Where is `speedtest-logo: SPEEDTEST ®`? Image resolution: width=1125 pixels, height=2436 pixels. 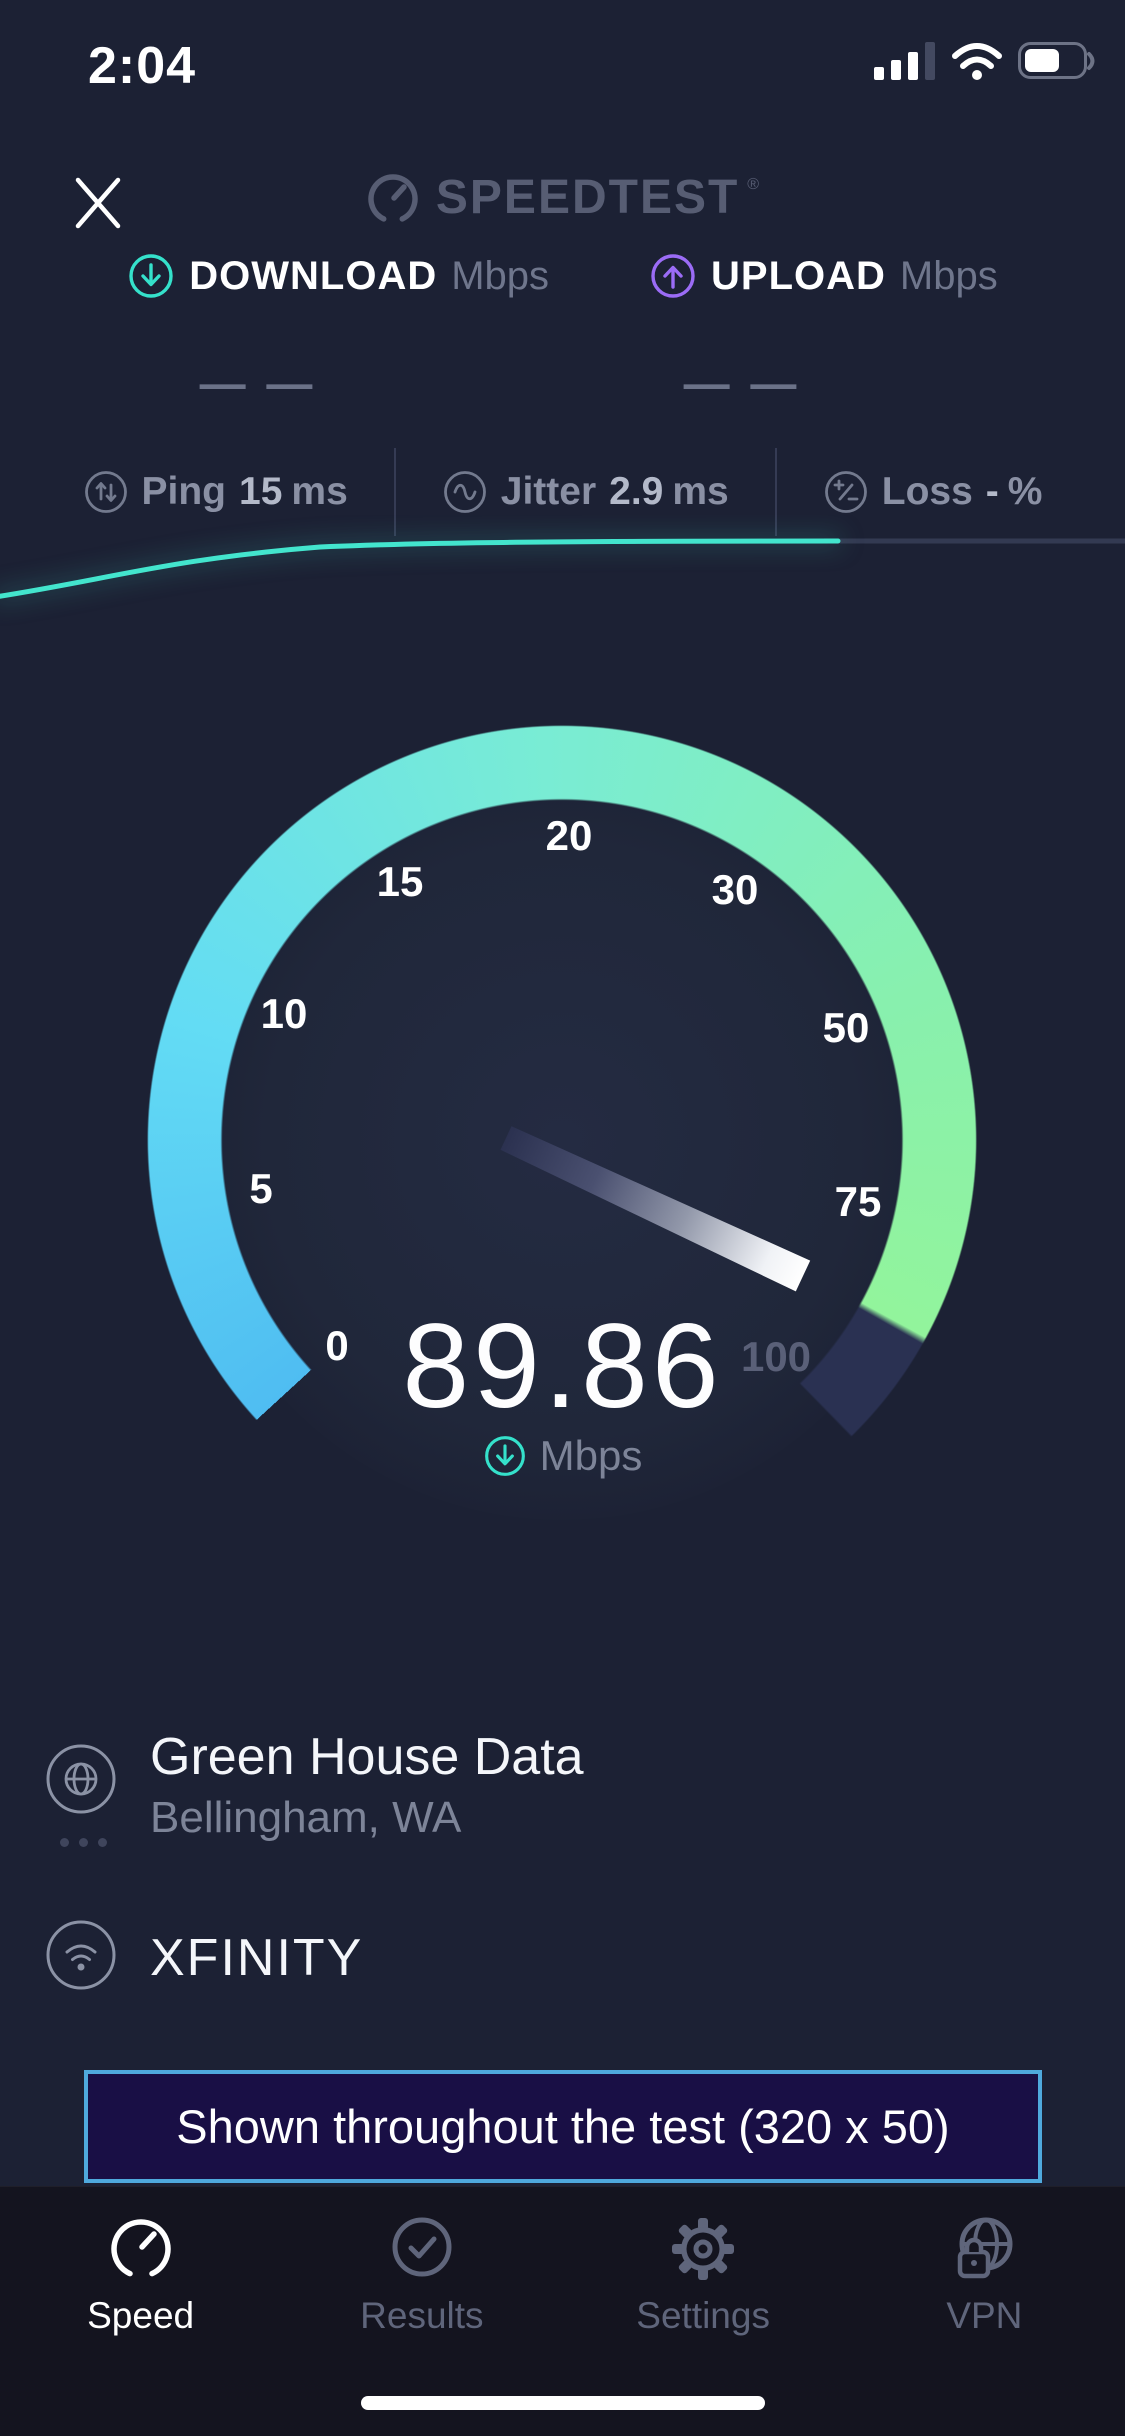 speedtest-logo: SPEEDTEST ® is located at coordinates (562, 197).